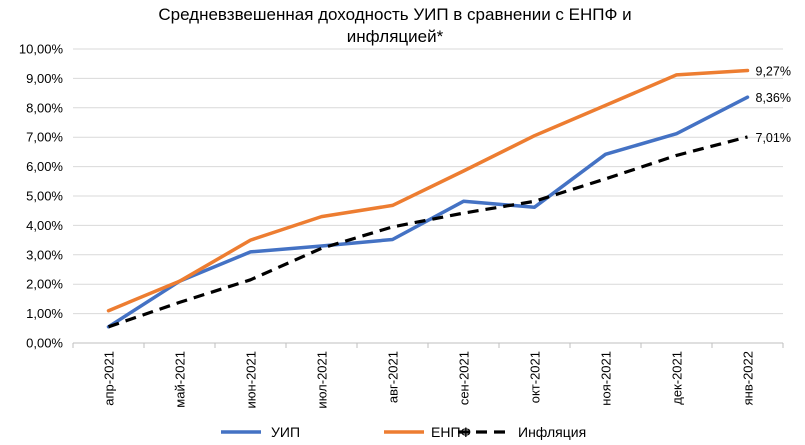 This screenshot has width=805, height=445. I want to click on chart-title-line-2: инфляцией*, so click(395, 36).